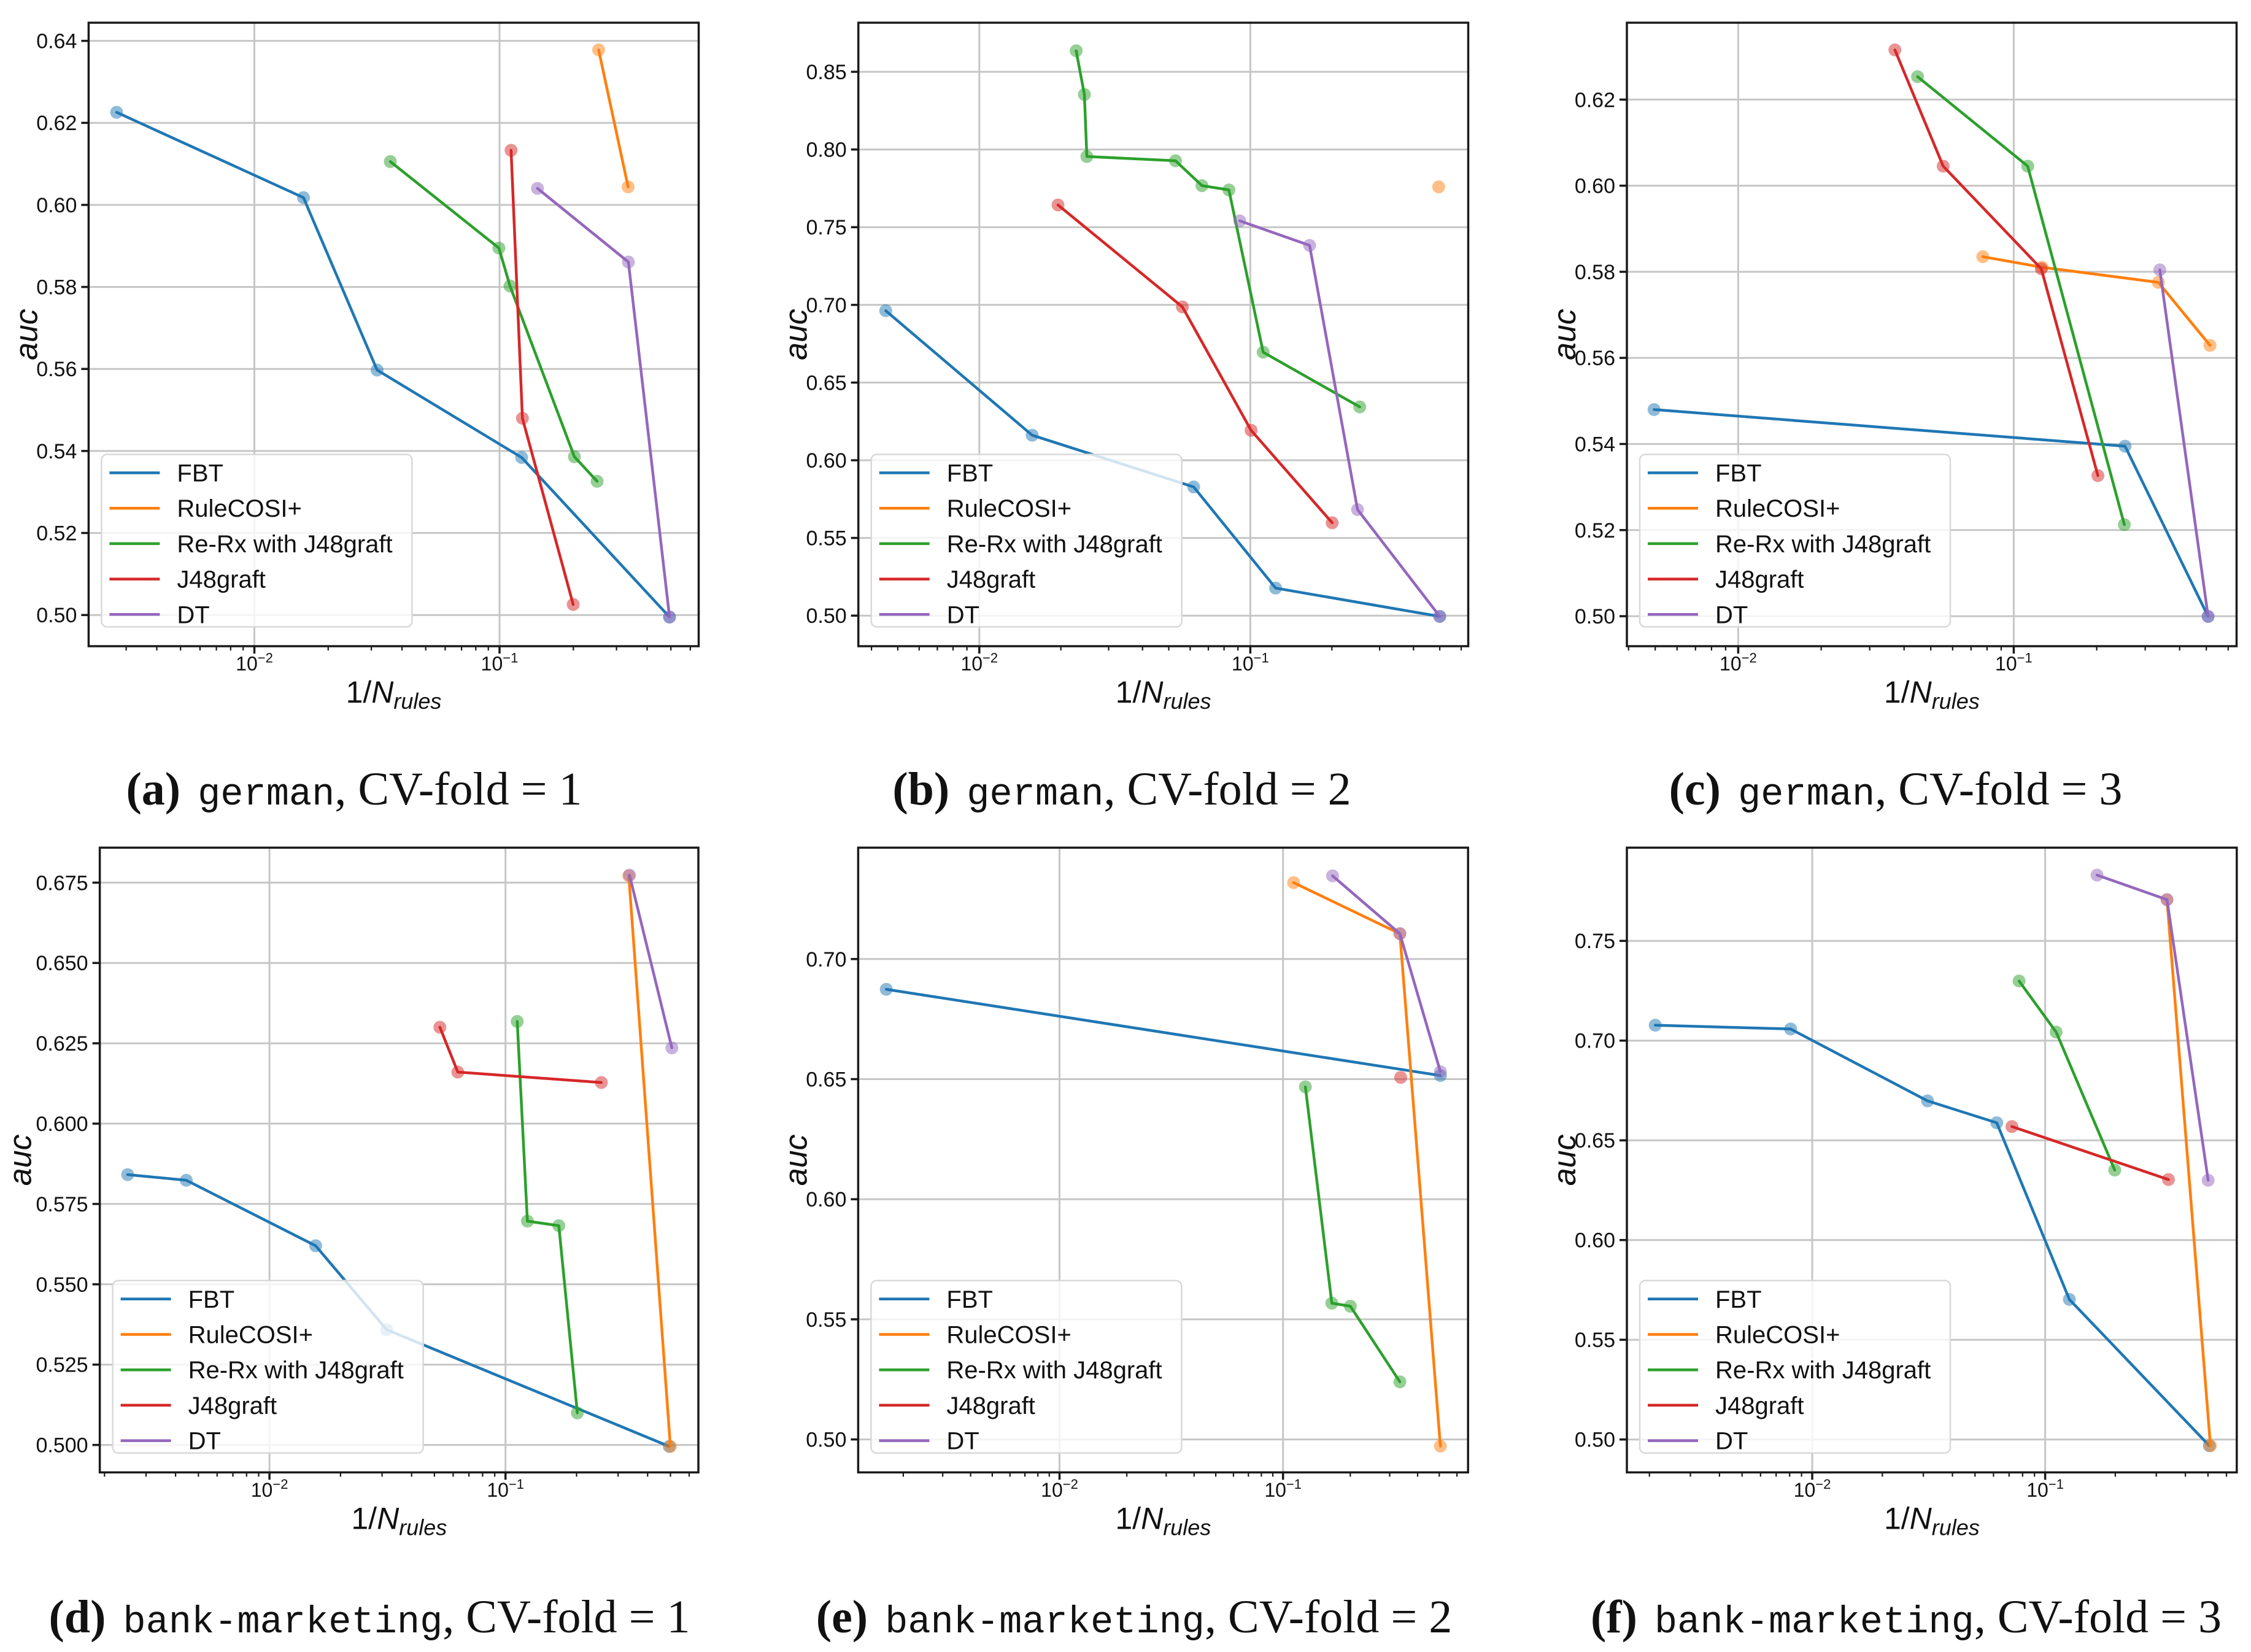 This screenshot has height=1652, width=2251. What do you see at coordinates (1738, 662) in the screenshot?
I see `svg-text: 10⁻²` at bounding box center [1738, 662].